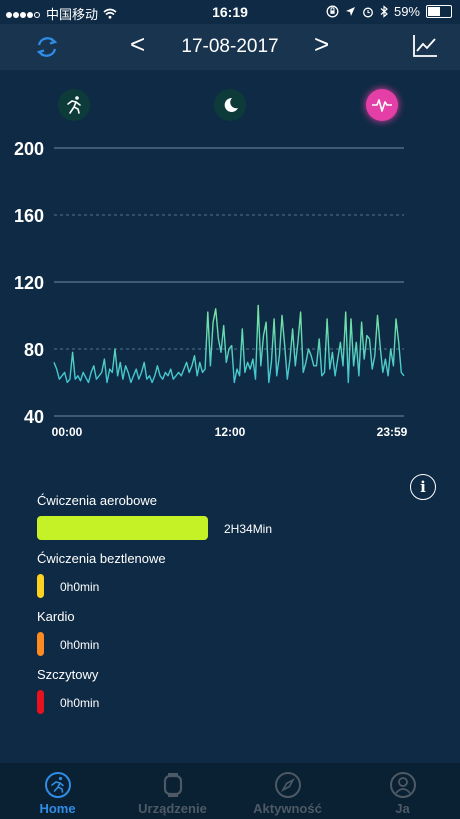 This screenshot has width=460, height=819. What do you see at coordinates (406, 11) in the screenshot?
I see `battery-percent: 59%` at bounding box center [406, 11].